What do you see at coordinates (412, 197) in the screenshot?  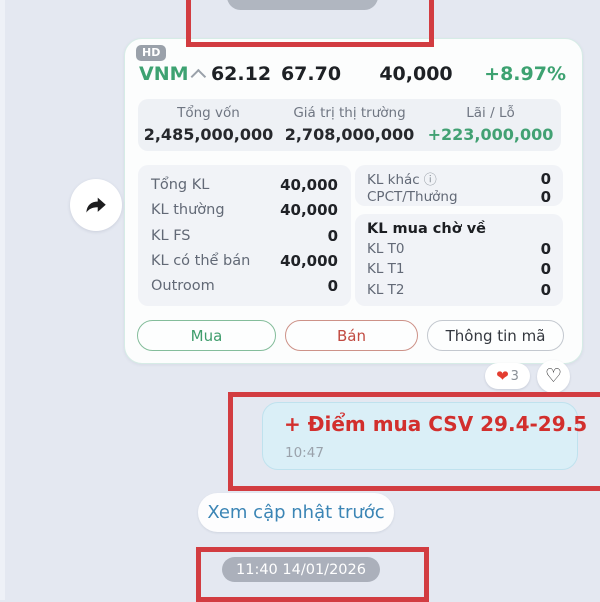 I see `row-label: CPCT/Thưởng` at bounding box center [412, 197].